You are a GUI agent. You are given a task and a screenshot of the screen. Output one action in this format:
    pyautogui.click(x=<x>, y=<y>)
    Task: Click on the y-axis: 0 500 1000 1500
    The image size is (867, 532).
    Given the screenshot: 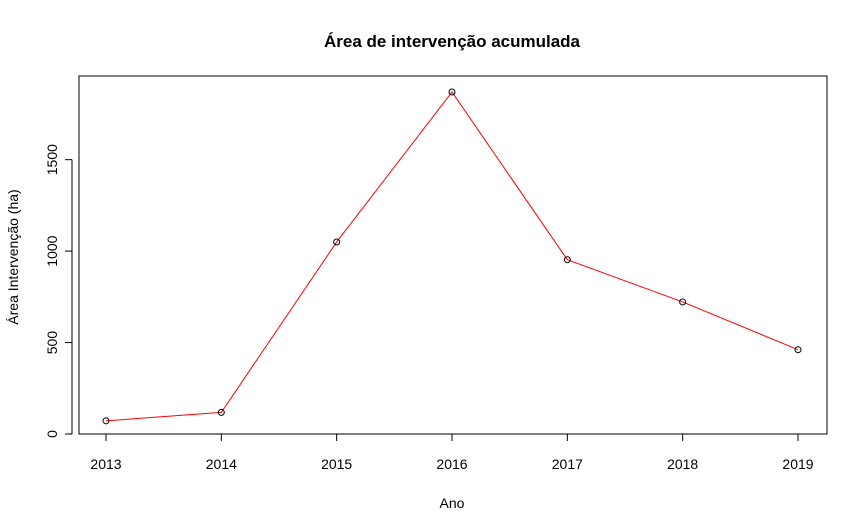 What is the action you would take?
    pyautogui.click(x=58, y=291)
    